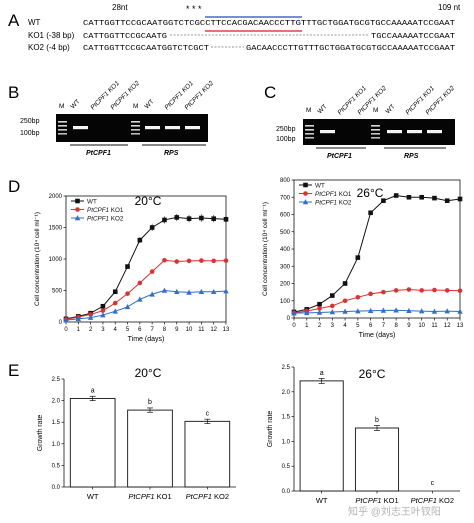  What do you see at coordinates (286, 139) in the screenshot?
I see `gel-c-marker-100: 100bp` at bounding box center [286, 139].